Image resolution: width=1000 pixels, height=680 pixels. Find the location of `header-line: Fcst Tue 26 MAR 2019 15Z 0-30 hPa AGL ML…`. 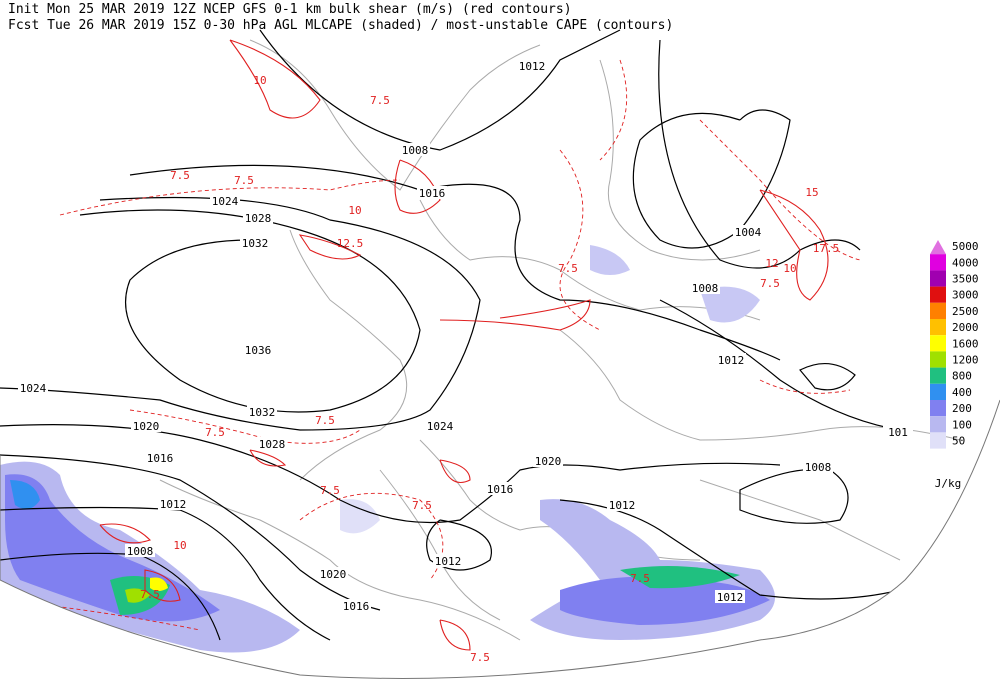

header-line: Fcst Tue 26 MAR 2019 15Z 0-30 hPa AGL ML… is located at coordinates (340, 25).